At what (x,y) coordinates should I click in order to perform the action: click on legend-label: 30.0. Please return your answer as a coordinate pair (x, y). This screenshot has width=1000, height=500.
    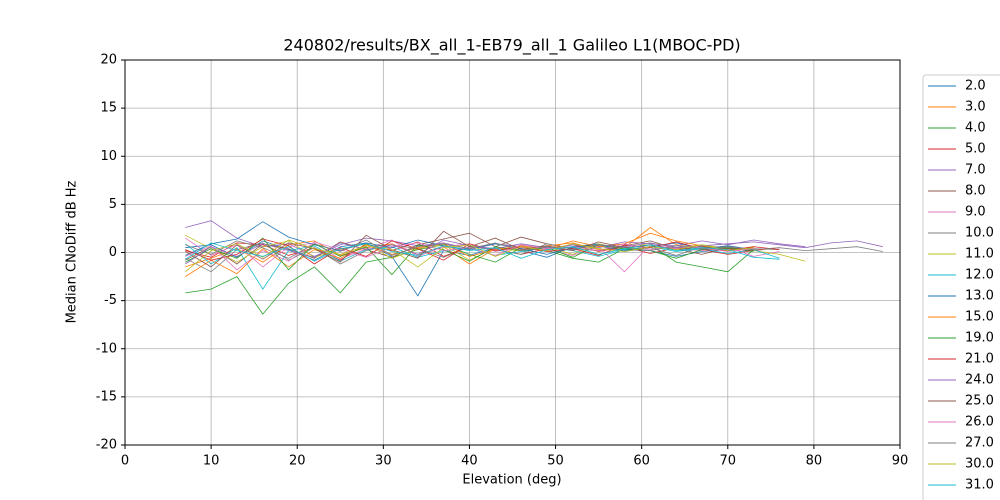
    Looking at the image, I should click on (979, 464).